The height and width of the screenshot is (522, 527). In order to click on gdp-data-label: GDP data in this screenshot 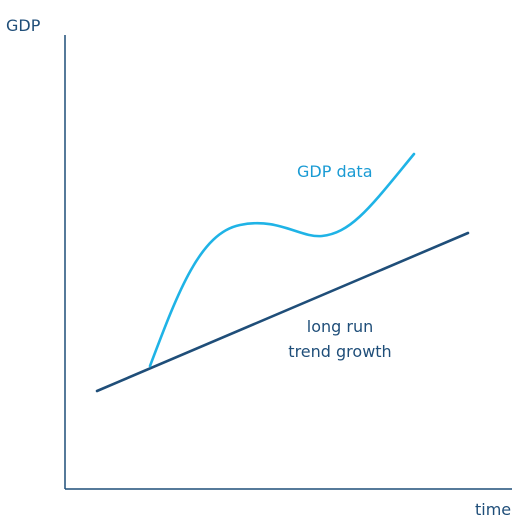, I will do `click(335, 171)`.